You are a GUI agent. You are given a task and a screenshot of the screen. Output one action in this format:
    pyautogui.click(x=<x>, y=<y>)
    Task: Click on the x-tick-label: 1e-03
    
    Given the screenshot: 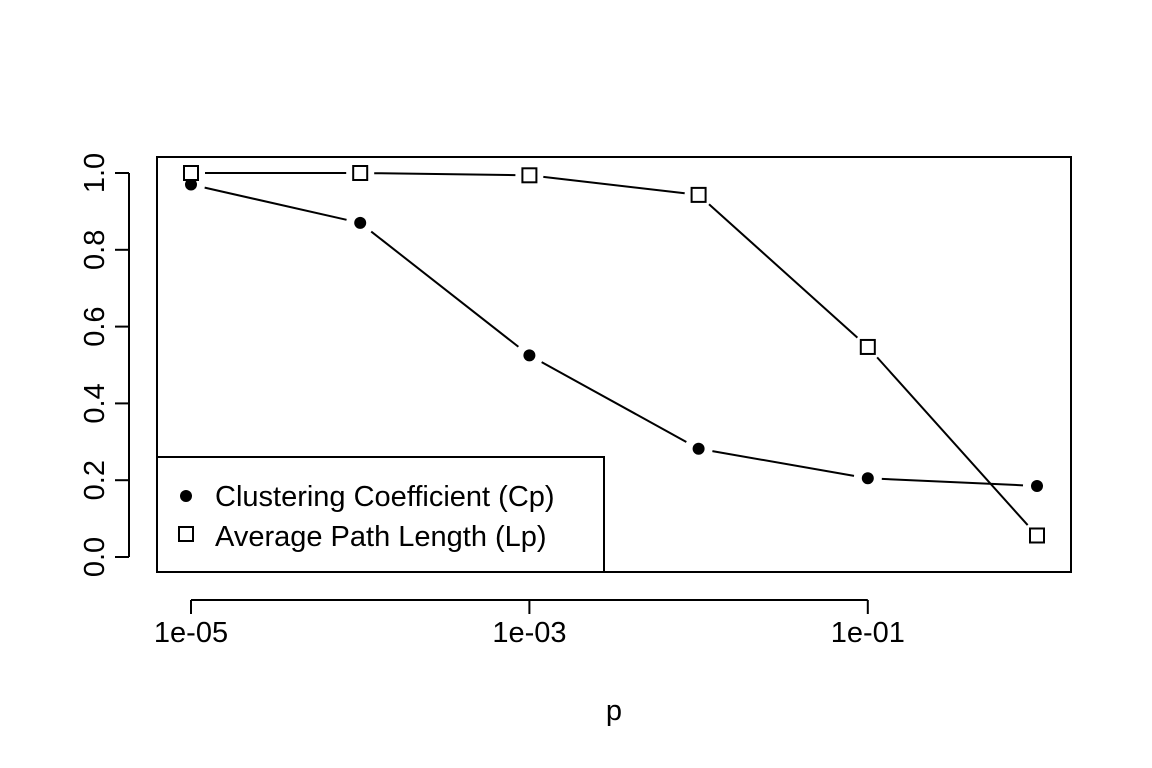 What is the action you would take?
    pyautogui.click(x=529, y=633)
    